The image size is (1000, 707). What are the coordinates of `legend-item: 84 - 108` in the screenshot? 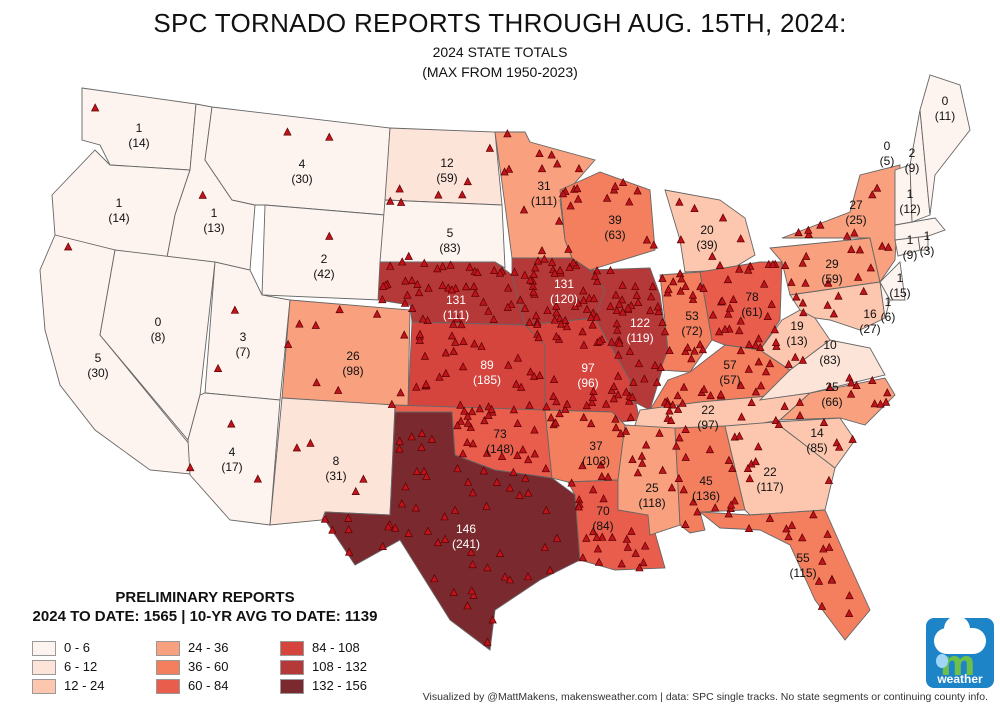 It's located at (320, 648).